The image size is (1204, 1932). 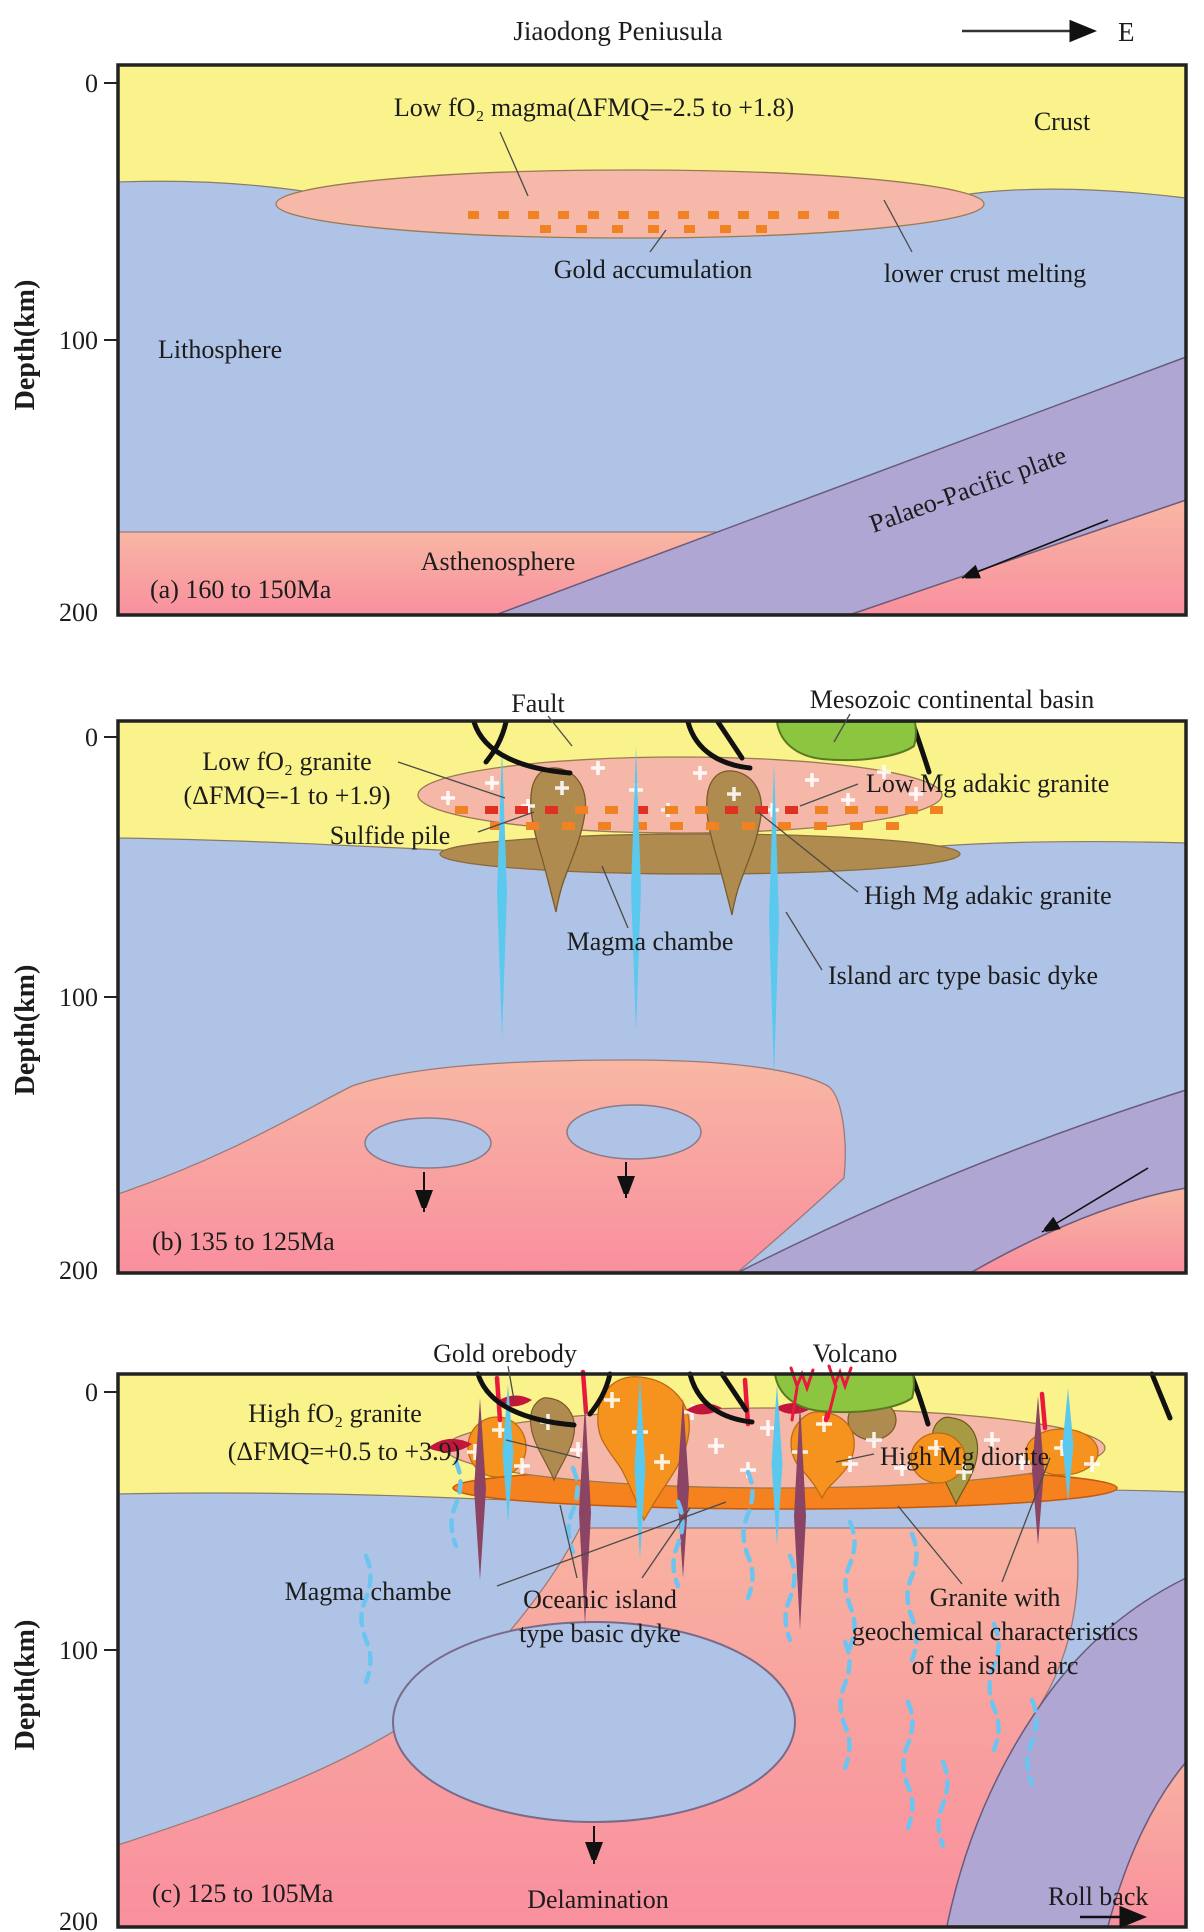 I want to click on figure-title: Jiaodong Peniusula, so click(x=617, y=31).